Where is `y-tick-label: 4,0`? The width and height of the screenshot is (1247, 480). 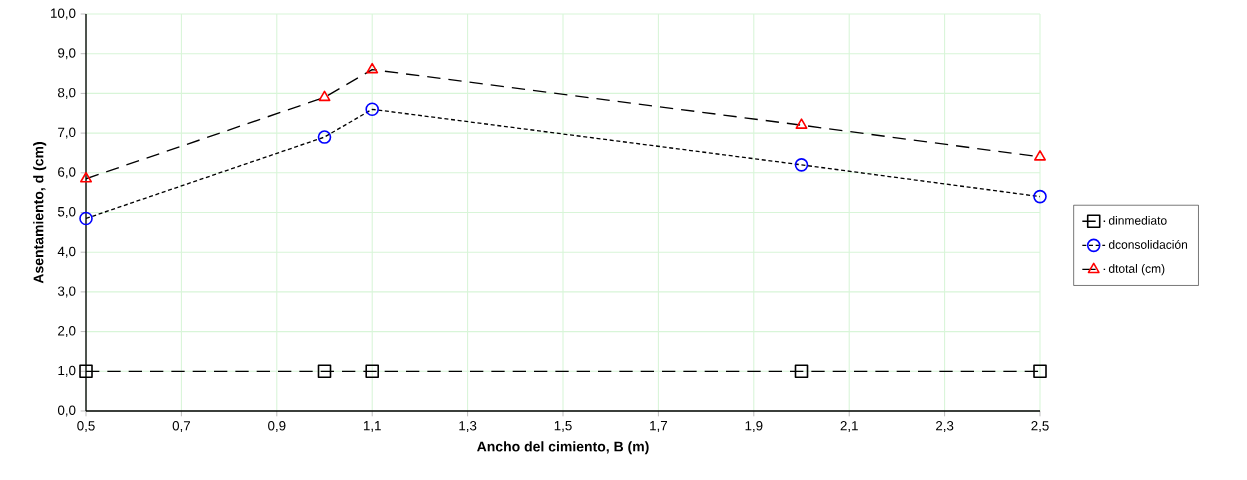
y-tick-label: 4,0 is located at coordinates (66, 252).